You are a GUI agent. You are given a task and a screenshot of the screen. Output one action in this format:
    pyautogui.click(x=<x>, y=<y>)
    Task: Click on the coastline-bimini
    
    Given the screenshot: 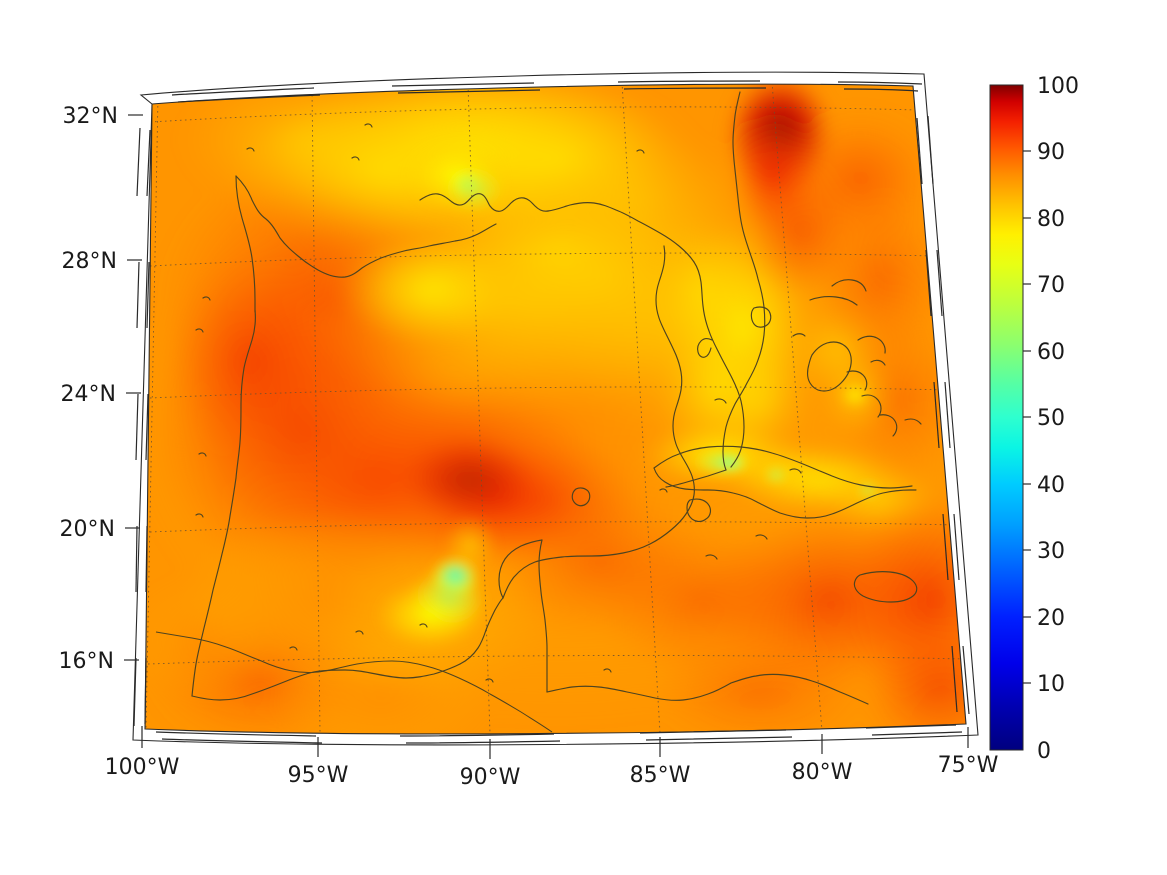 What is the action you would take?
    pyautogui.click(x=799, y=335)
    